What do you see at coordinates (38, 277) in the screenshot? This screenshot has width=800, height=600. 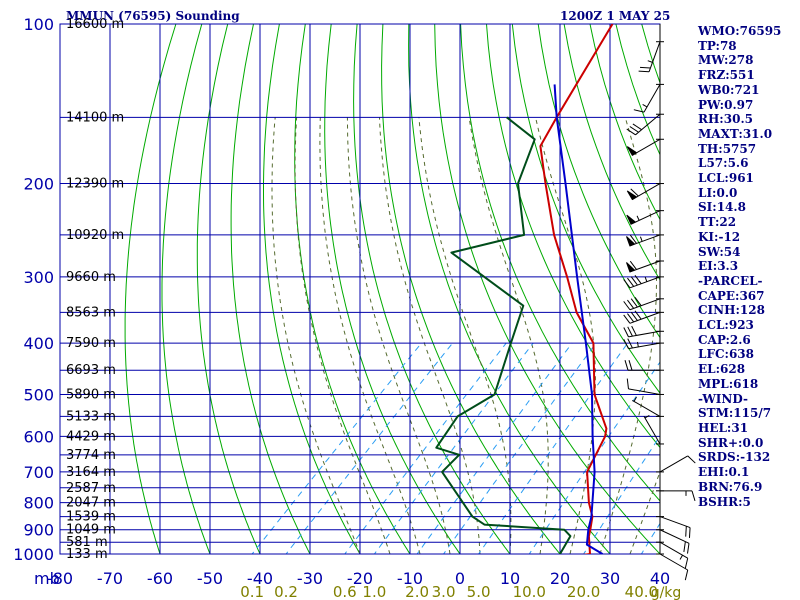 I see `pressure-tick-label: 300` at bounding box center [38, 277].